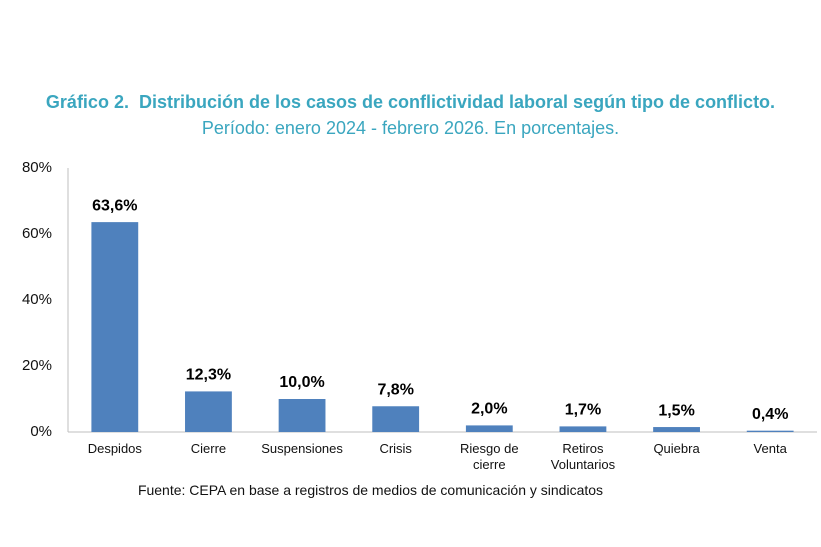 The width and height of the screenshot is (821, 547). What do you see at coordinates (208, 448) in the screenshot?
I see `x-tick-label: Cierre` at bounding box center [208, 448].